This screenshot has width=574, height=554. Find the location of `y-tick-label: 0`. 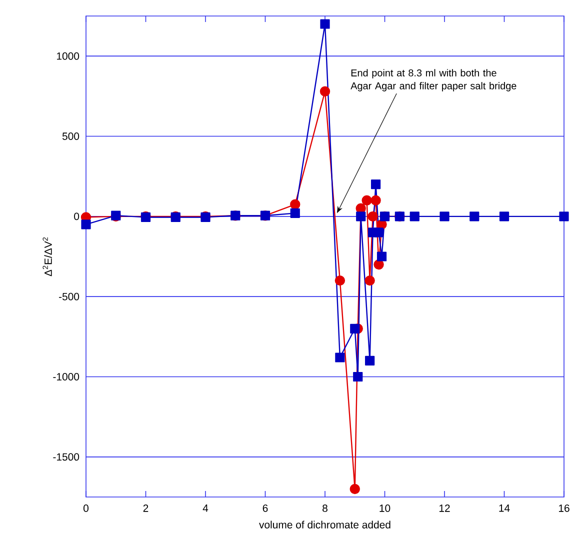

y-tick-label: 0 is located at coordinates (77, 216).